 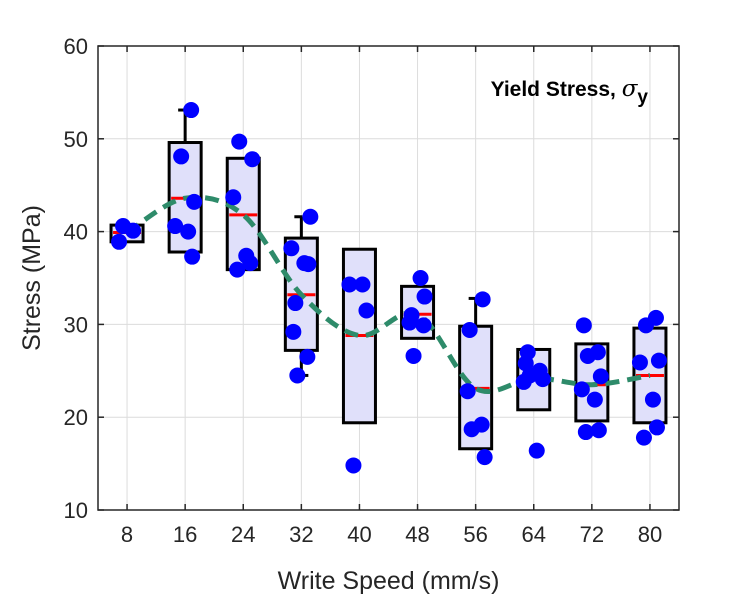 I want to click on x-tick-label: 48, so click(x=417, y=534).